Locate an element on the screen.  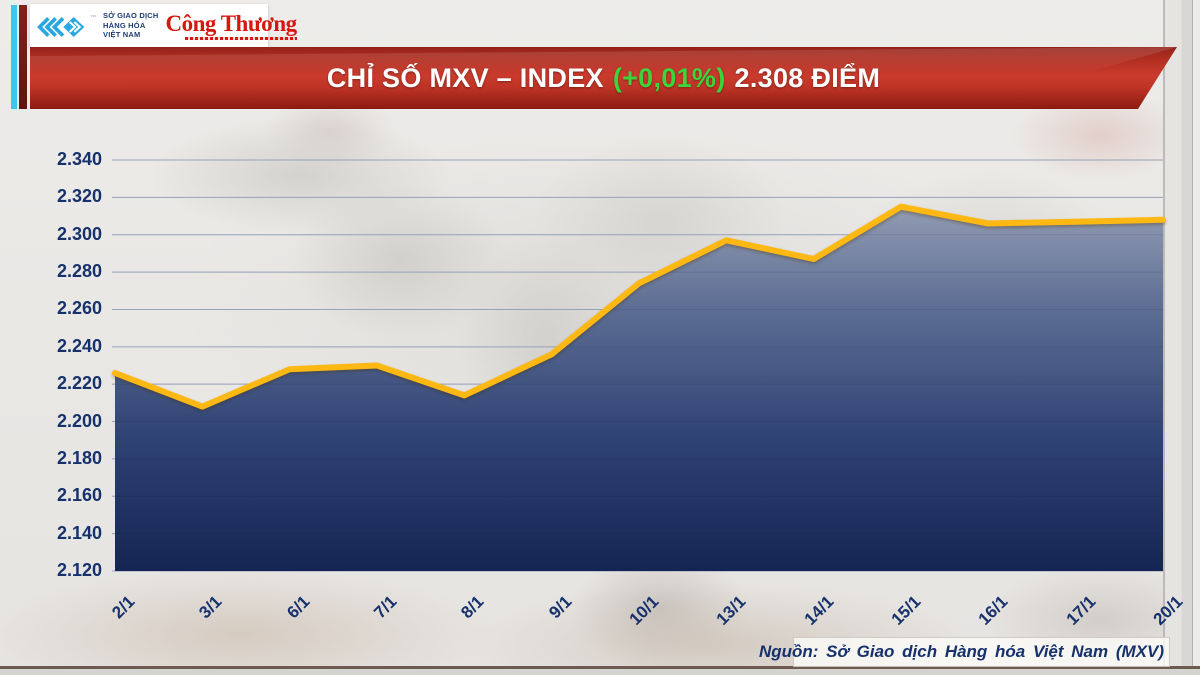
y-tick-label: 2.300 is located at coordinates (79, 233).